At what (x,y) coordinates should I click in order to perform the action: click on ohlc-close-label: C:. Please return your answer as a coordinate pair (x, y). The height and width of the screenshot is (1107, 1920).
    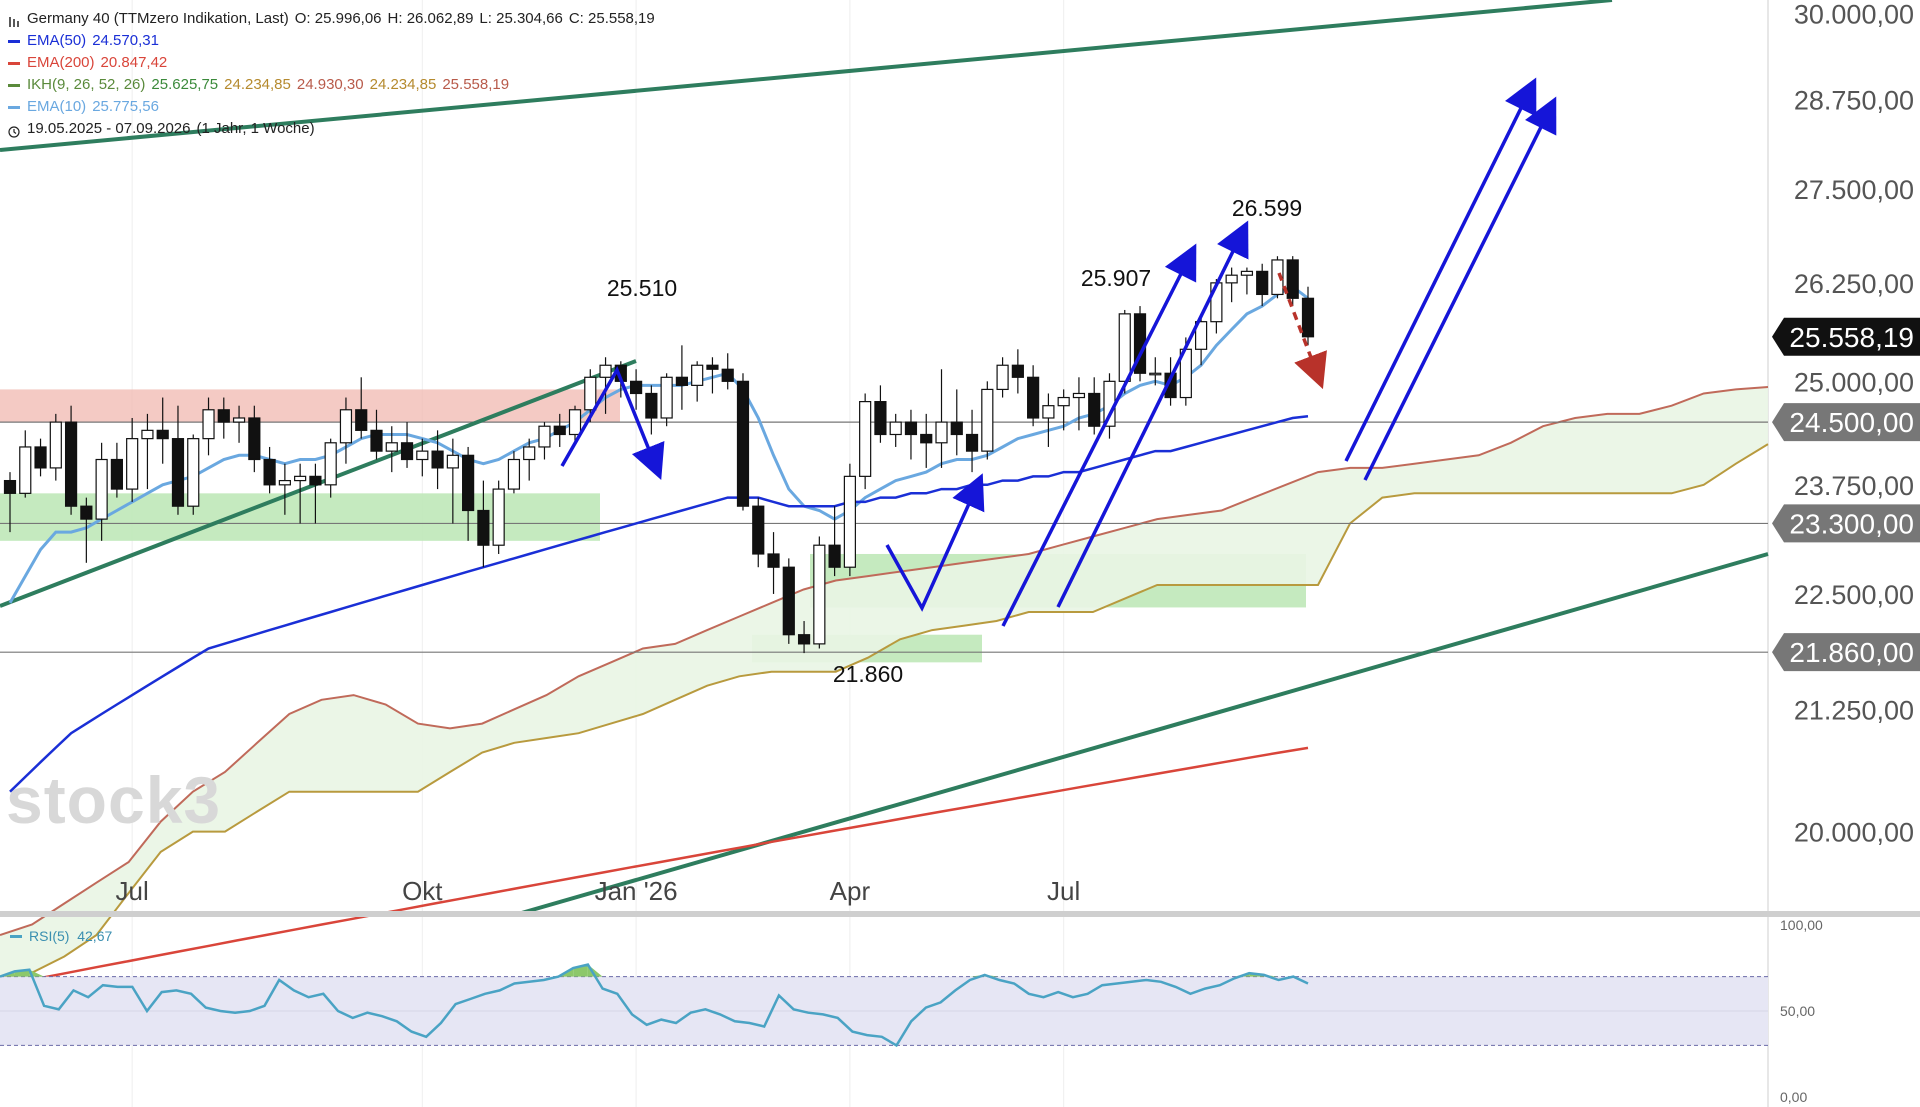
    Looking at the image, I should click on (576, 18).